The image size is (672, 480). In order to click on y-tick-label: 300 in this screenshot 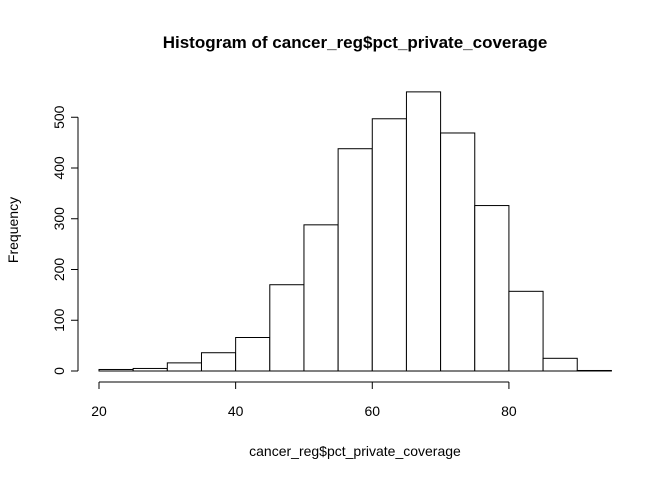, I will do `click(59, 219)`.